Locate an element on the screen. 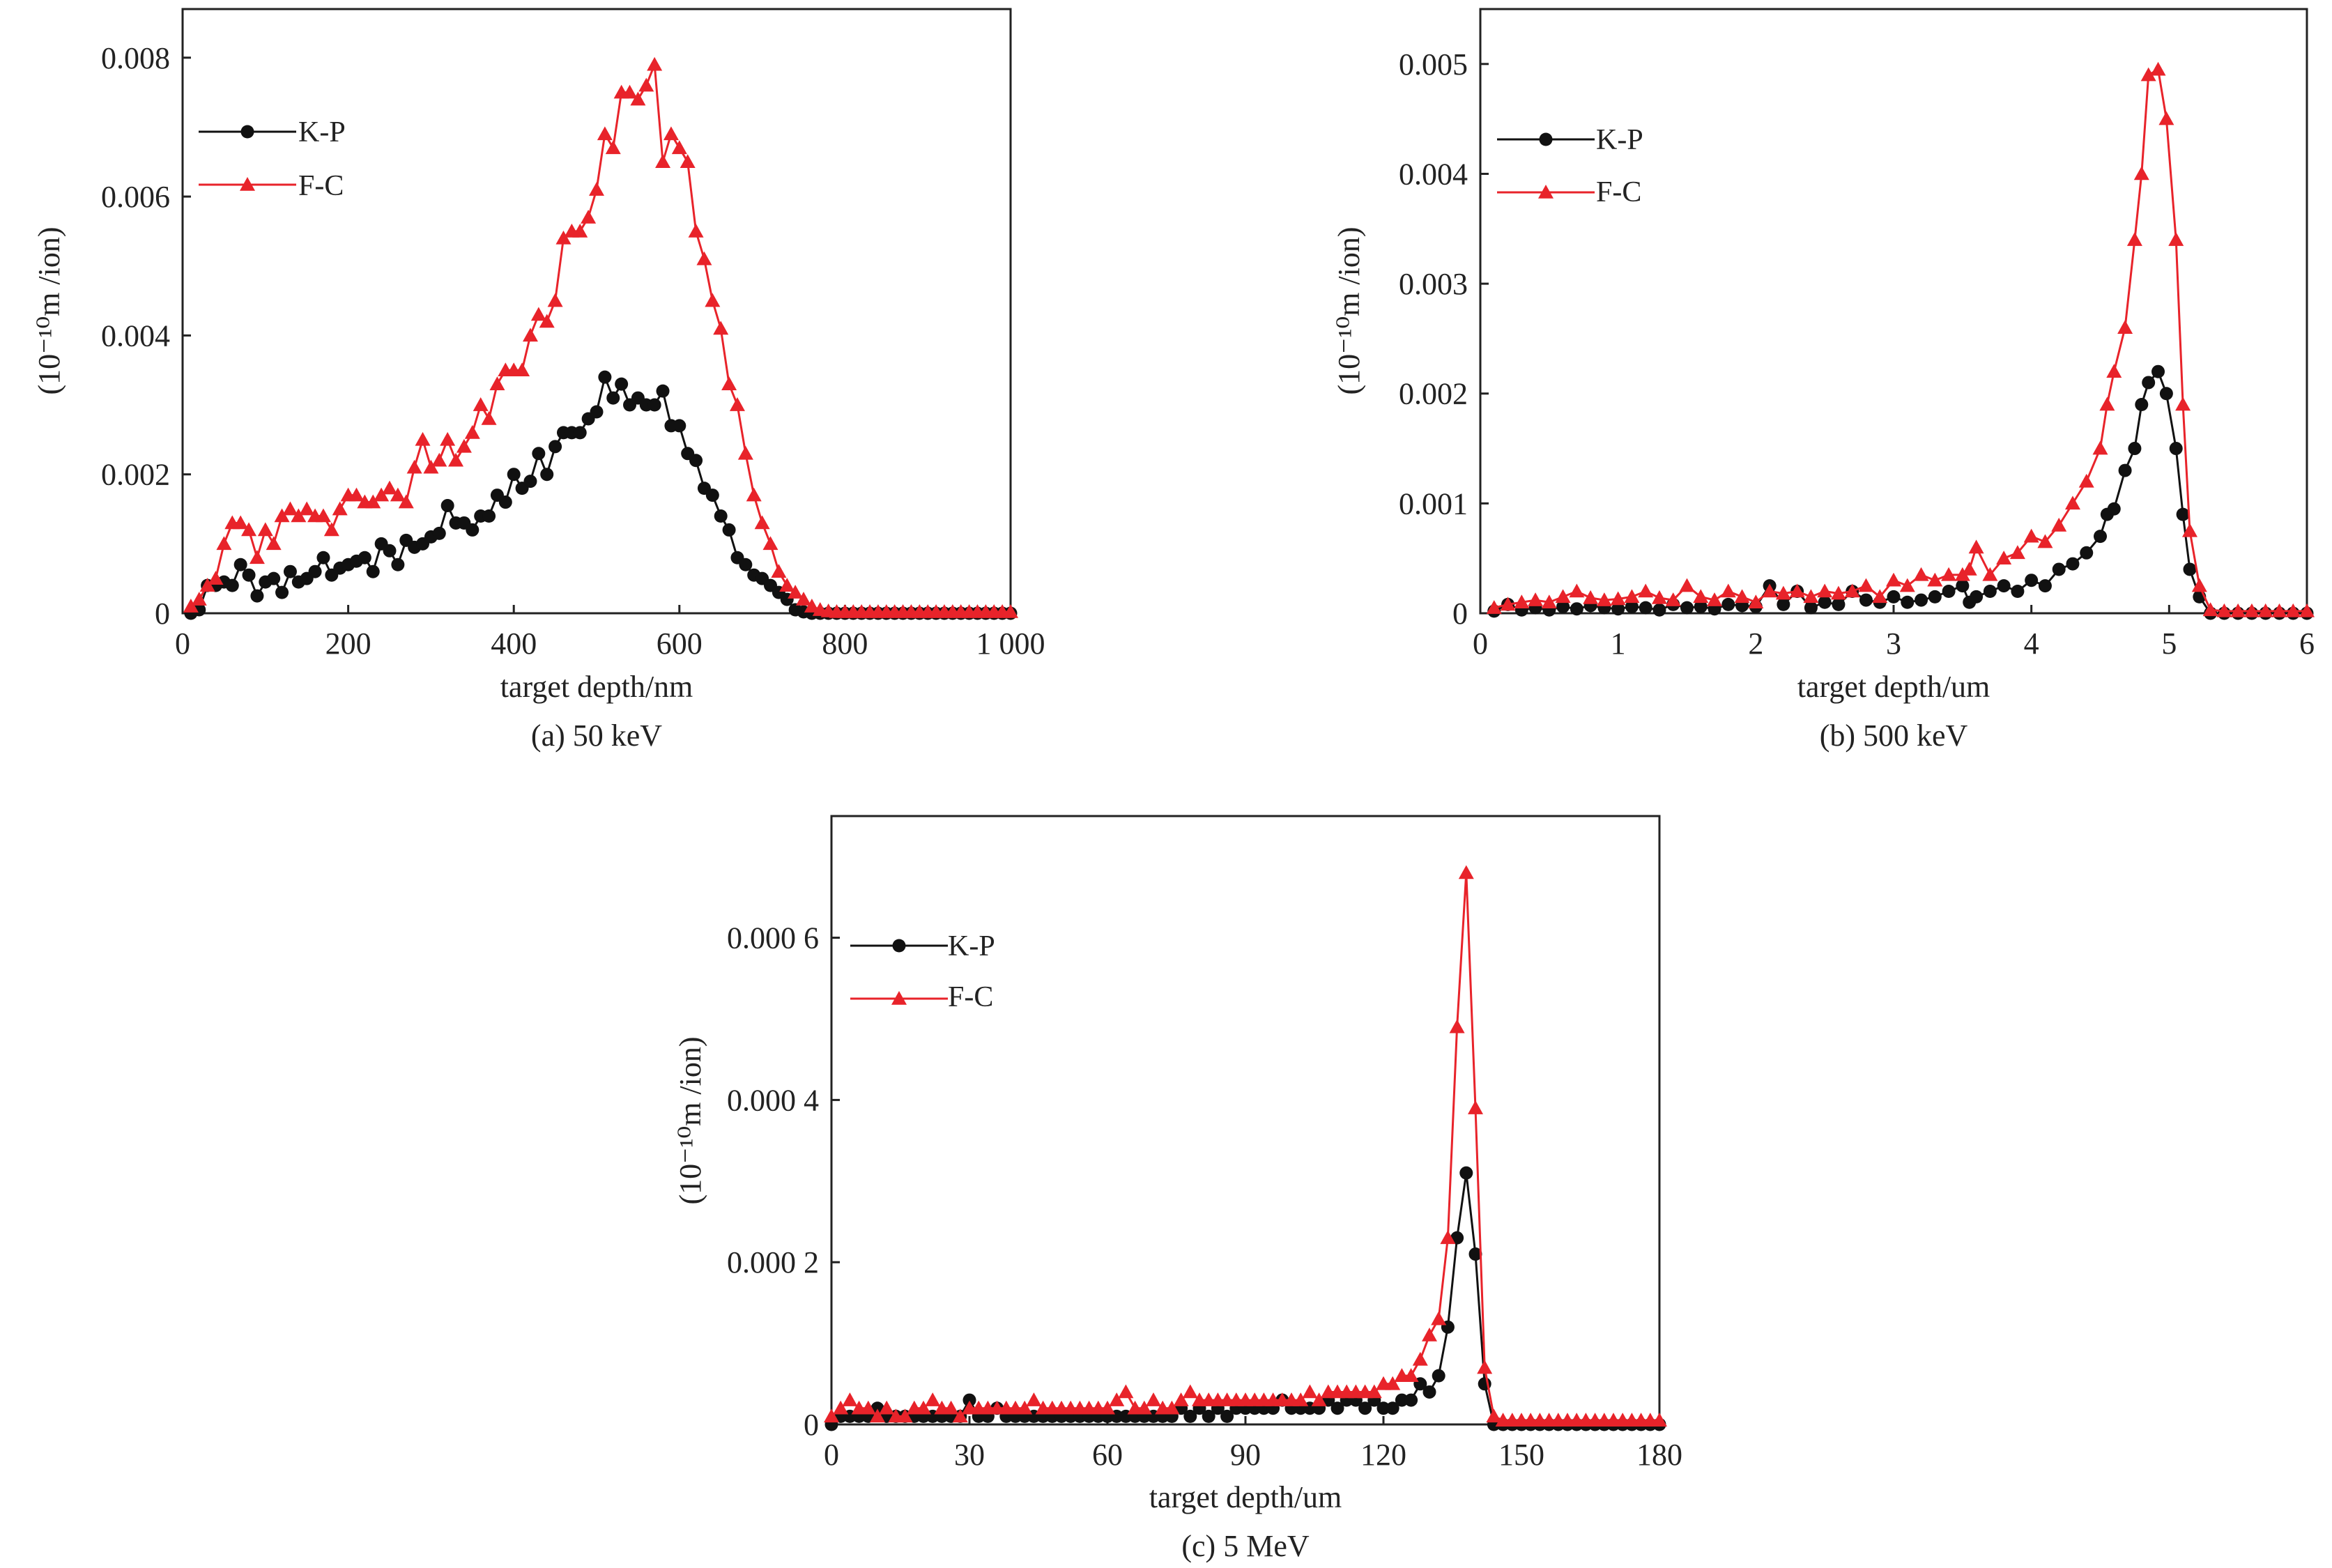 This screenshot has width=2332, height=1568. y-tick-label: 0.002 is located at coordinates (135, 475).